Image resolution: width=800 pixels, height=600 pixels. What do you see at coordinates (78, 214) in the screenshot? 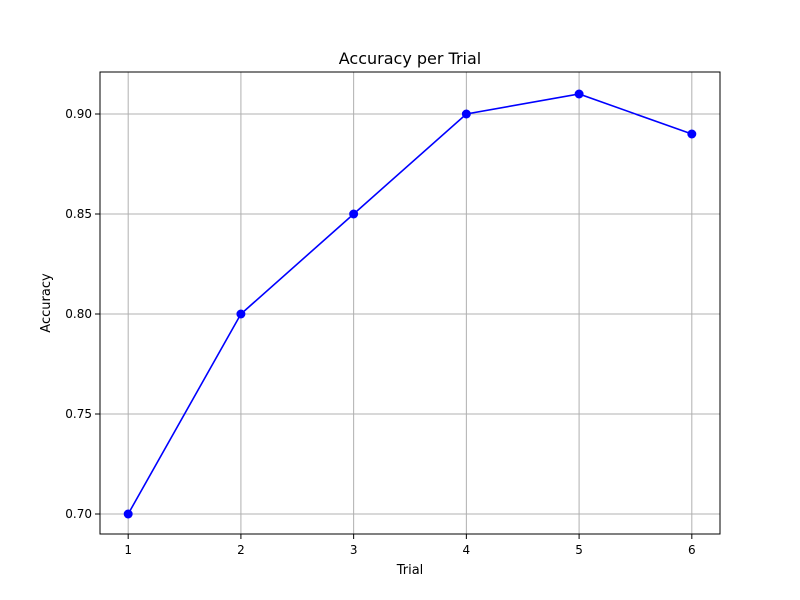
I see `y-tick-label-0.85: 0.85` at bounding box center [78, 214].